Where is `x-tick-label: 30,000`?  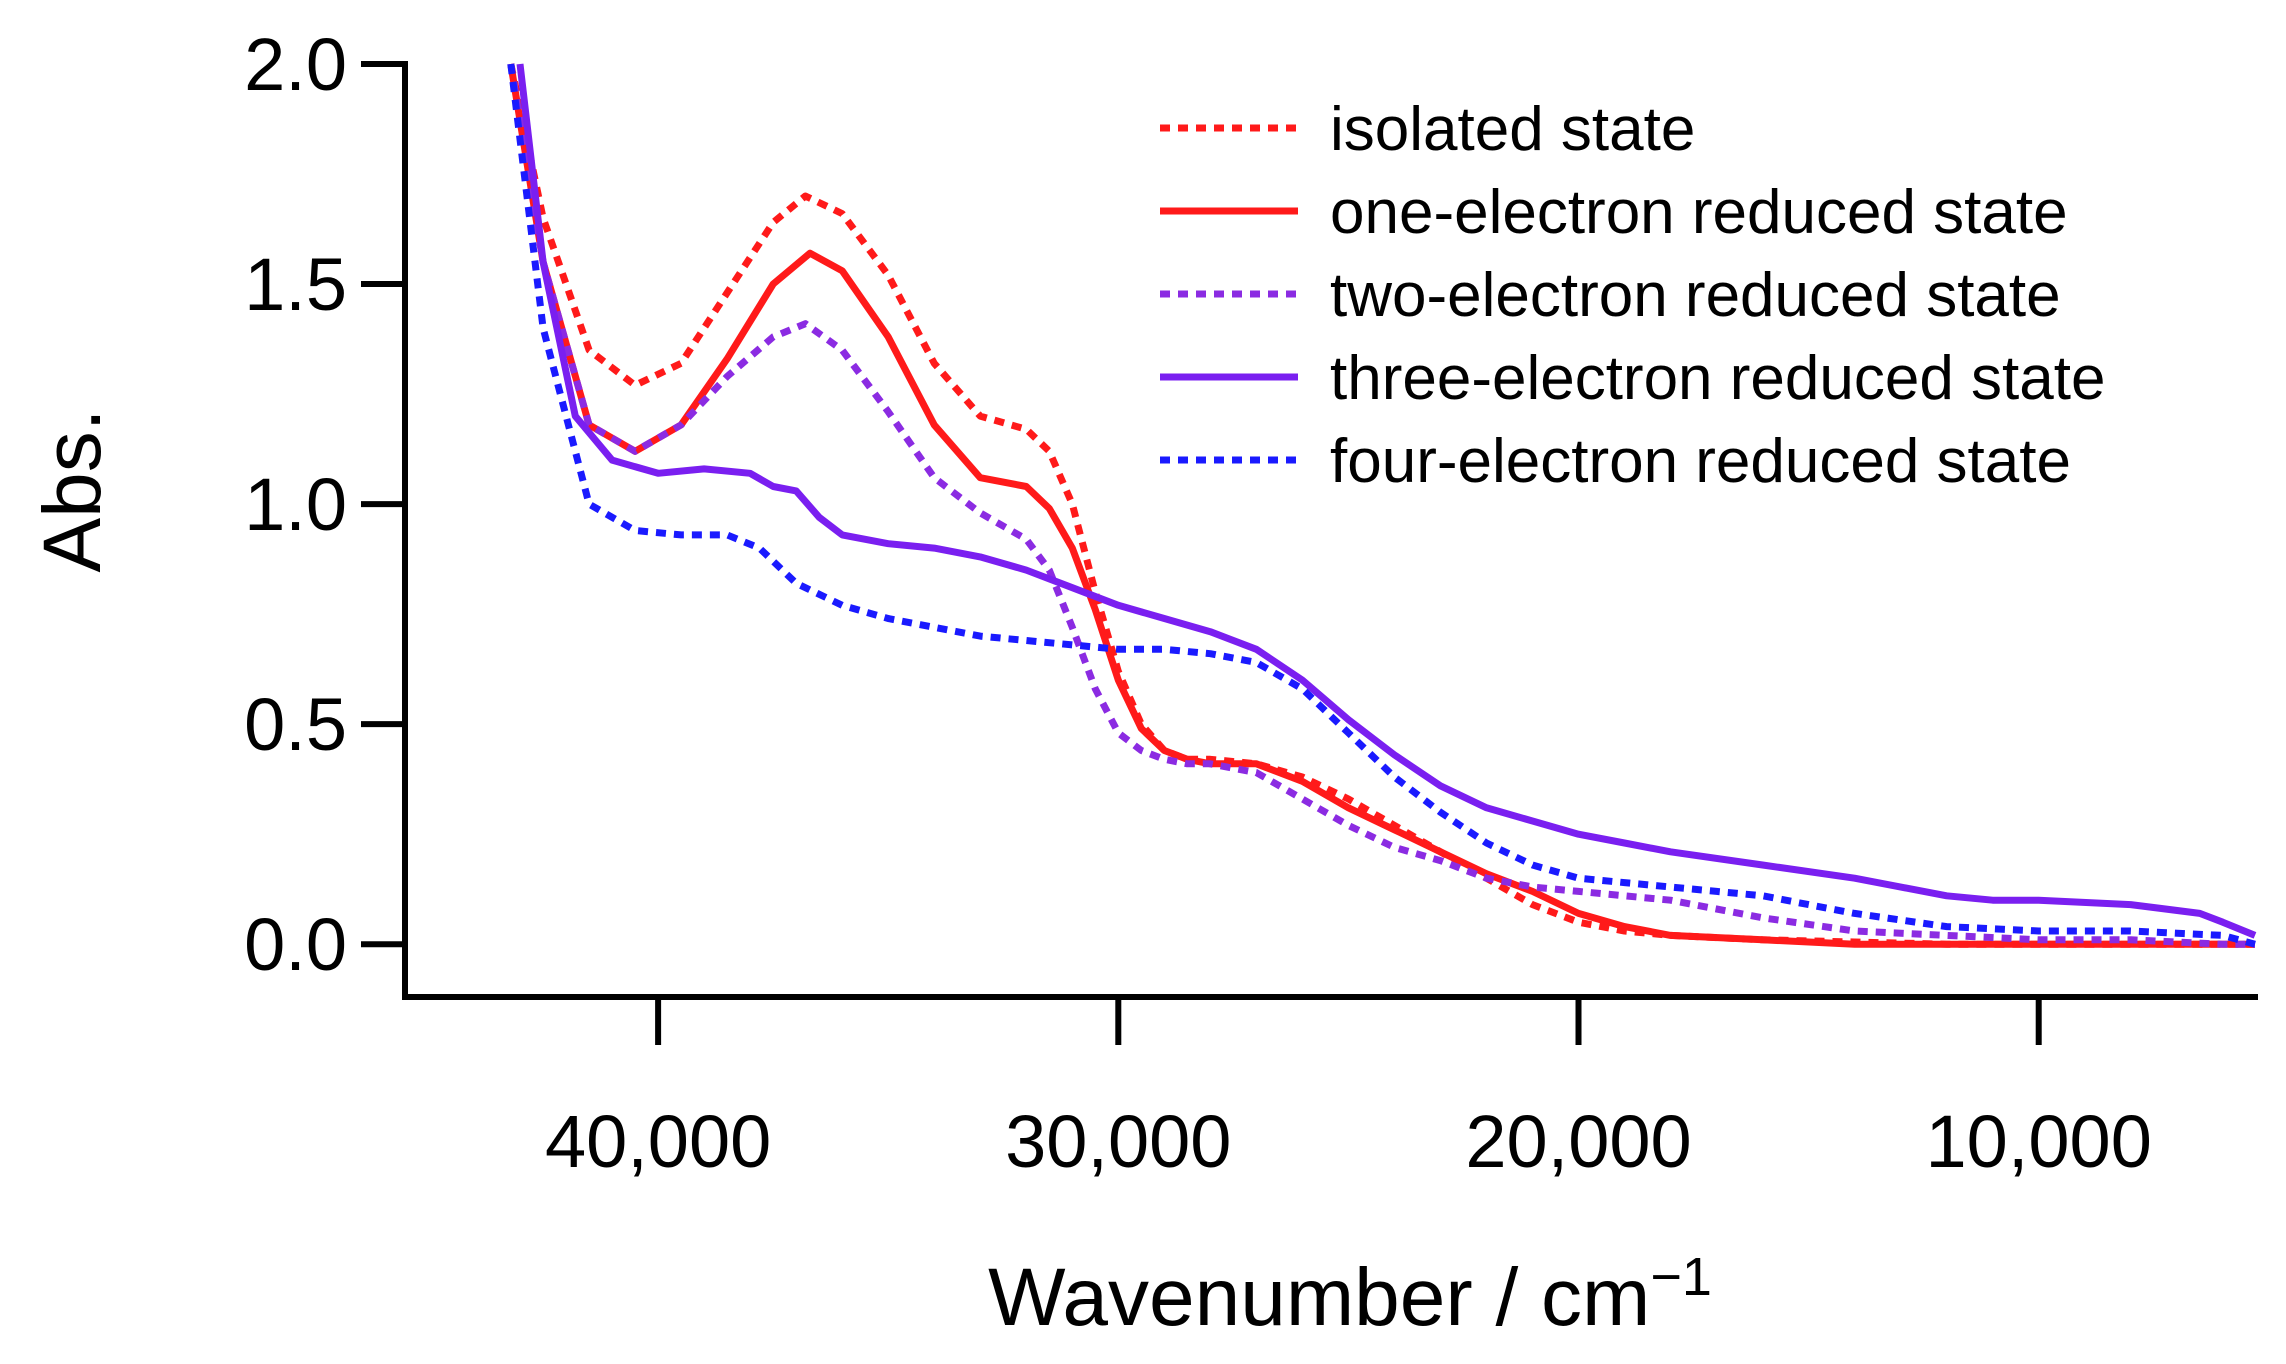 x-tick-label: 30,000 is located at coordinates (1118, 1141).